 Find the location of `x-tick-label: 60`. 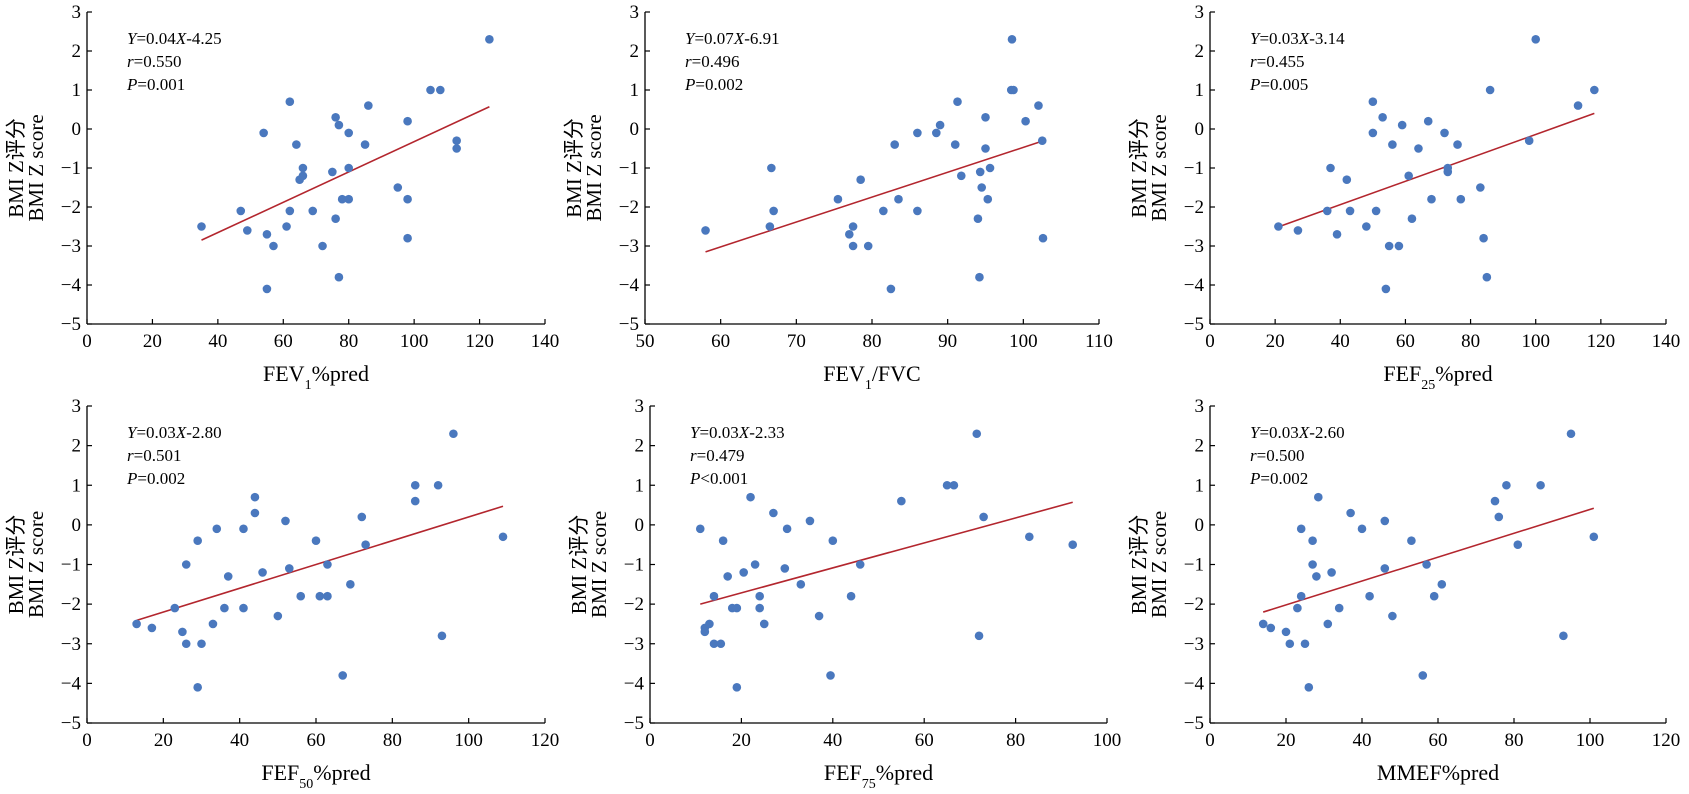

x-tick-label: 60 is located at coordinates (924, 740).